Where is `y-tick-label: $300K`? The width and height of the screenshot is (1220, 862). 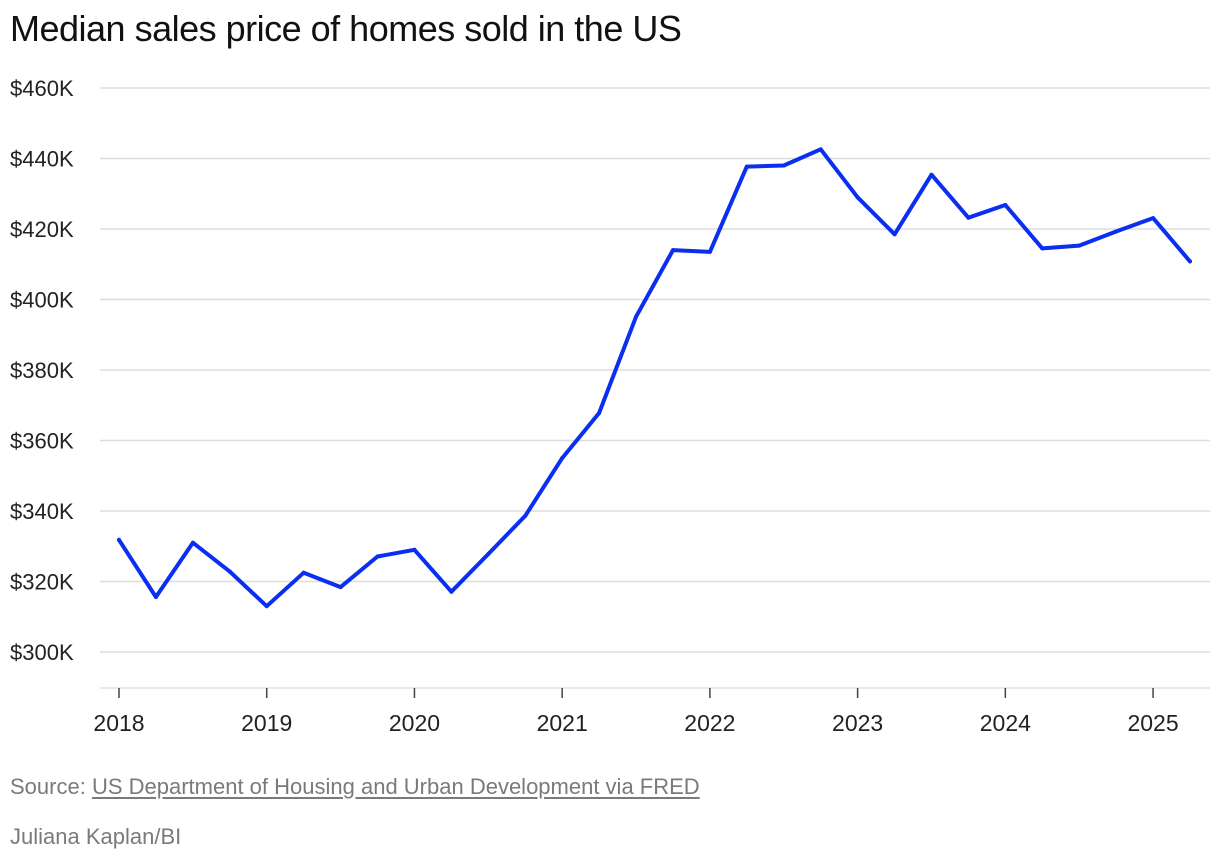
y-tick-label: $300K is located at coordinates (42, 652).